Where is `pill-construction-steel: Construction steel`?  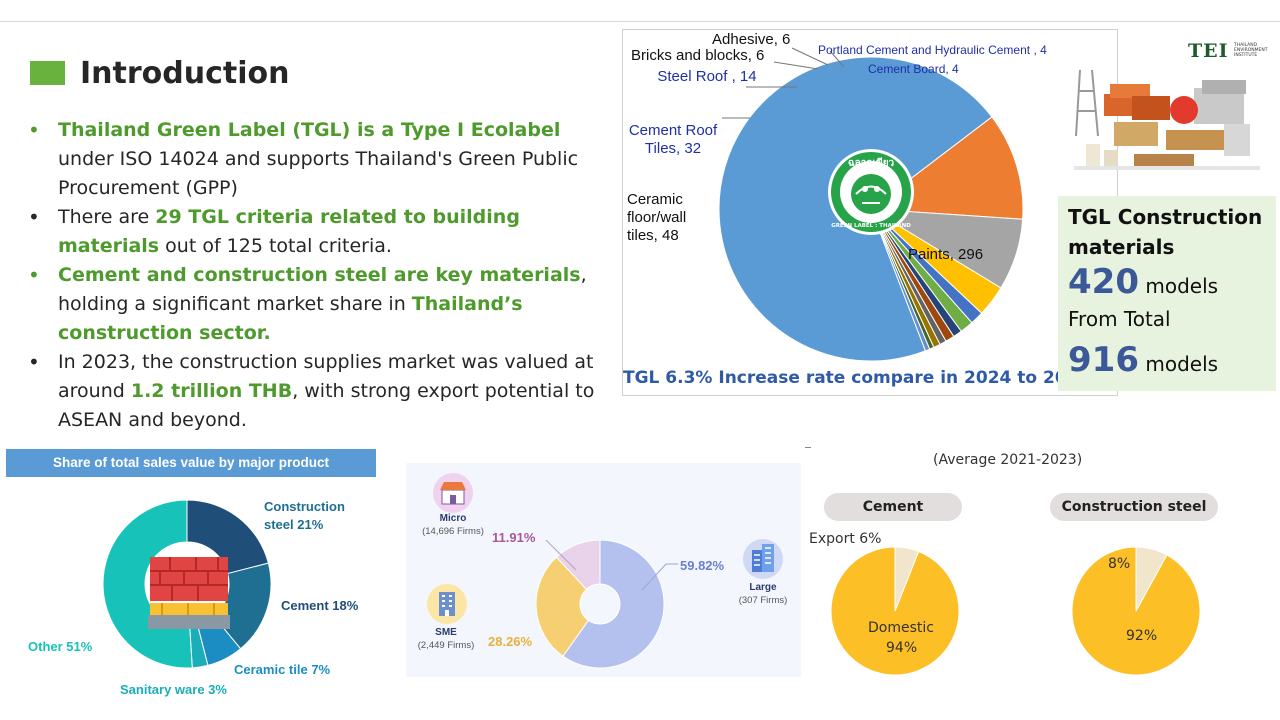
pill-construction-steel: Construction steel is located at coordinates (1134, 507).